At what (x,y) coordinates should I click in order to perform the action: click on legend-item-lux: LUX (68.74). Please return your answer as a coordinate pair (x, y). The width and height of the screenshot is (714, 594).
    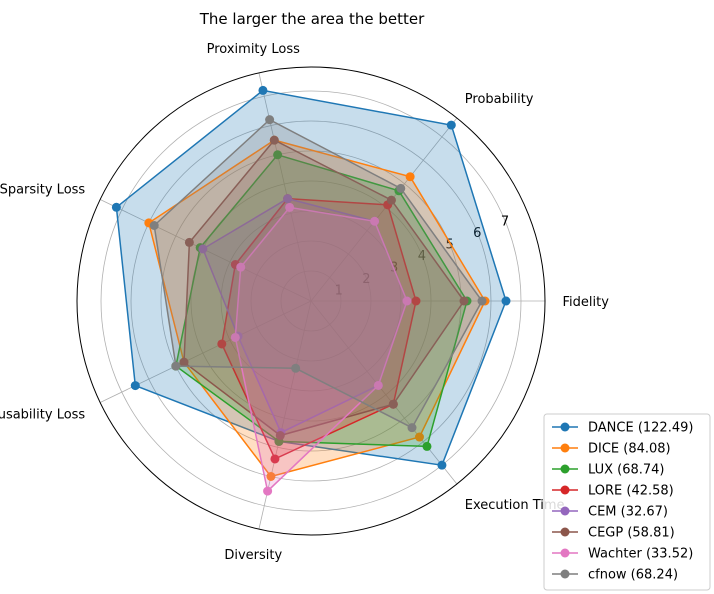
    Looking at the image, I should click on (608, 470).